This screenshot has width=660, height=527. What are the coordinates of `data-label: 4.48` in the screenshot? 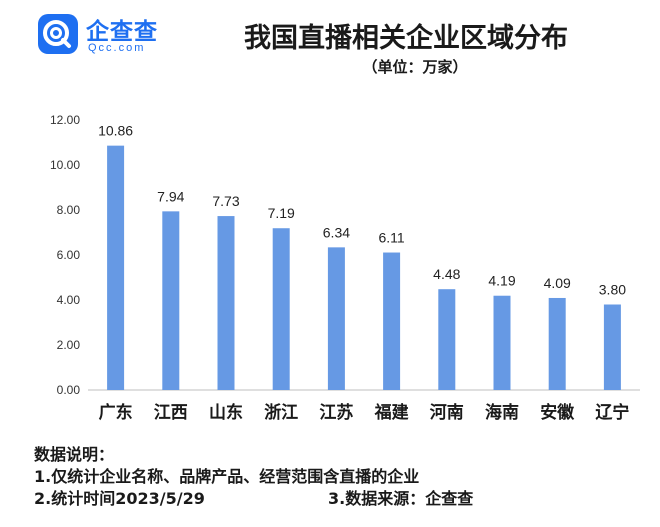 It's located at (446, 274).